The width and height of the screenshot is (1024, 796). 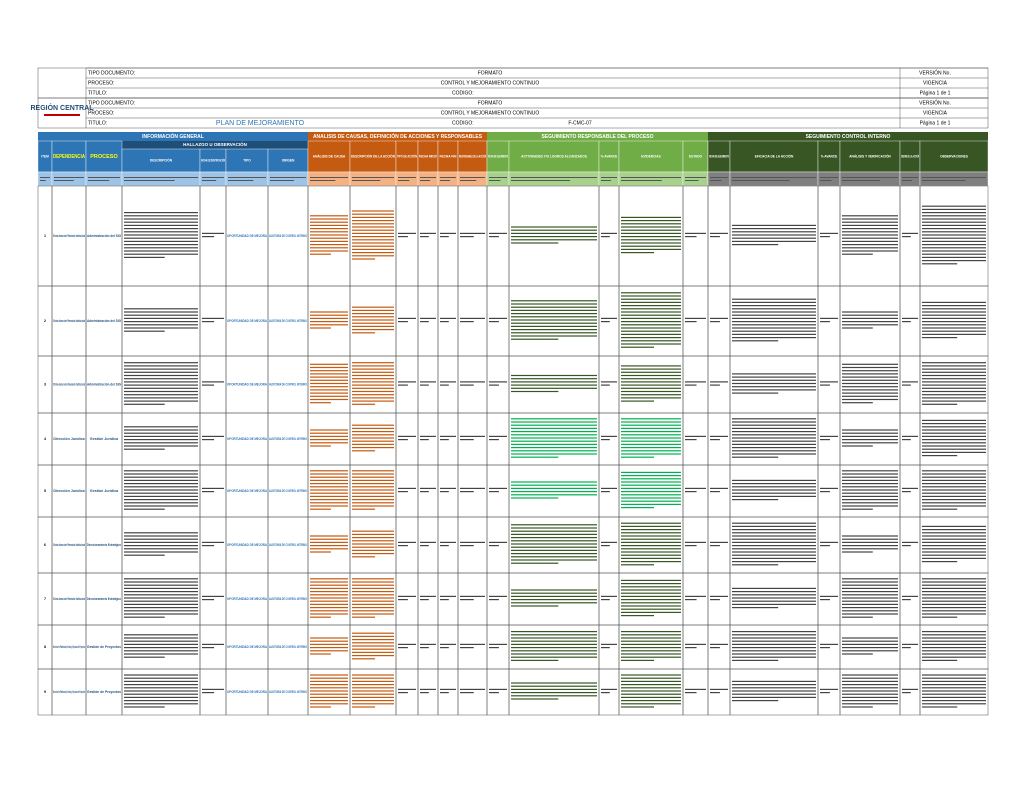 What do you see at coordinates (111, 73) in the screenshot?
I see `header-label: TIPO DOCUMENTO:` at bounding box center [111, 73].